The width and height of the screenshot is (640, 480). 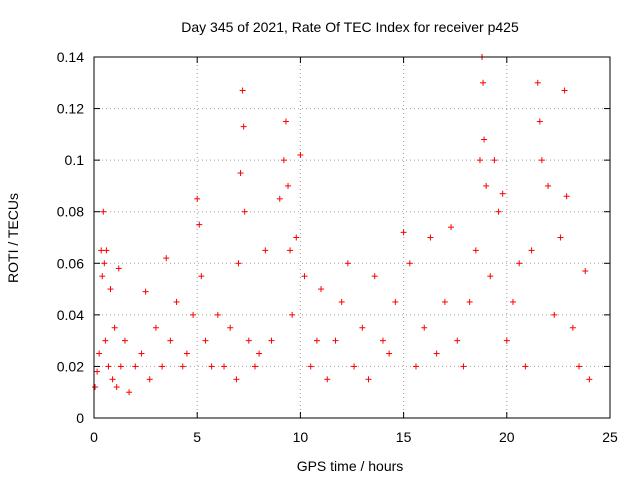 I want to click on x-tick-label: 15, so click(x=404, y=437).